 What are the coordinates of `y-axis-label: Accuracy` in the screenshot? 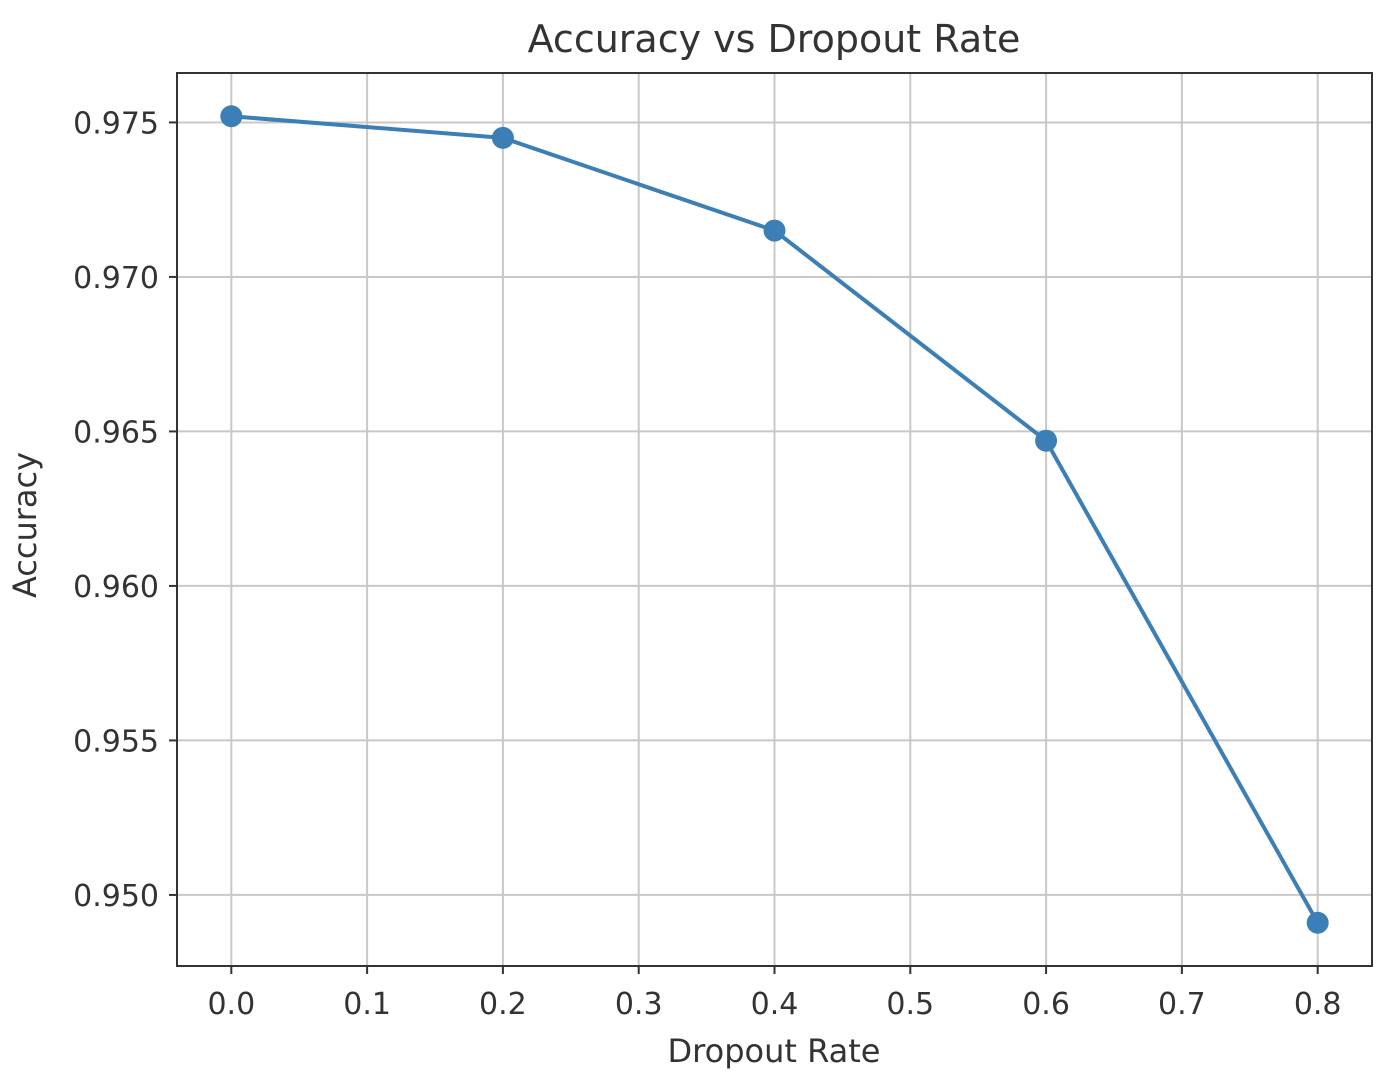 It's located at (25, 525).